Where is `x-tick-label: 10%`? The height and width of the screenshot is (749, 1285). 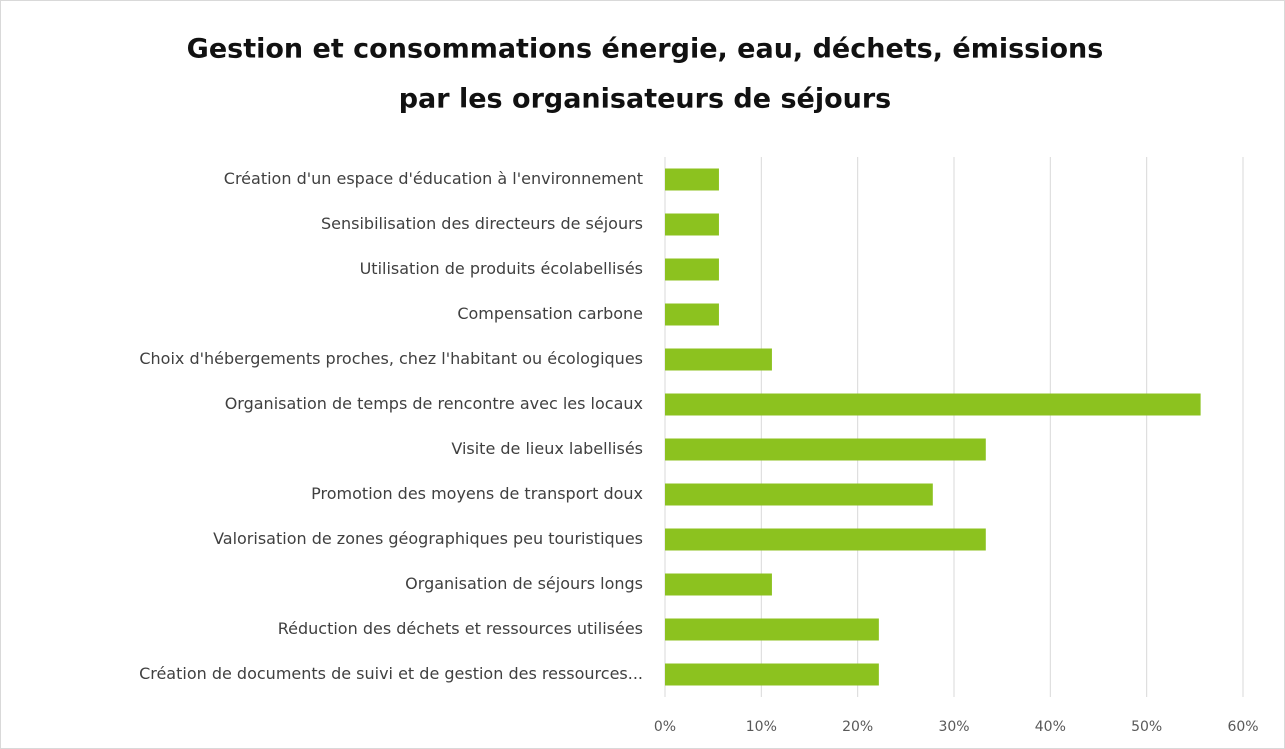 x-tick-label: 10% is located at coordinates (761, 727).